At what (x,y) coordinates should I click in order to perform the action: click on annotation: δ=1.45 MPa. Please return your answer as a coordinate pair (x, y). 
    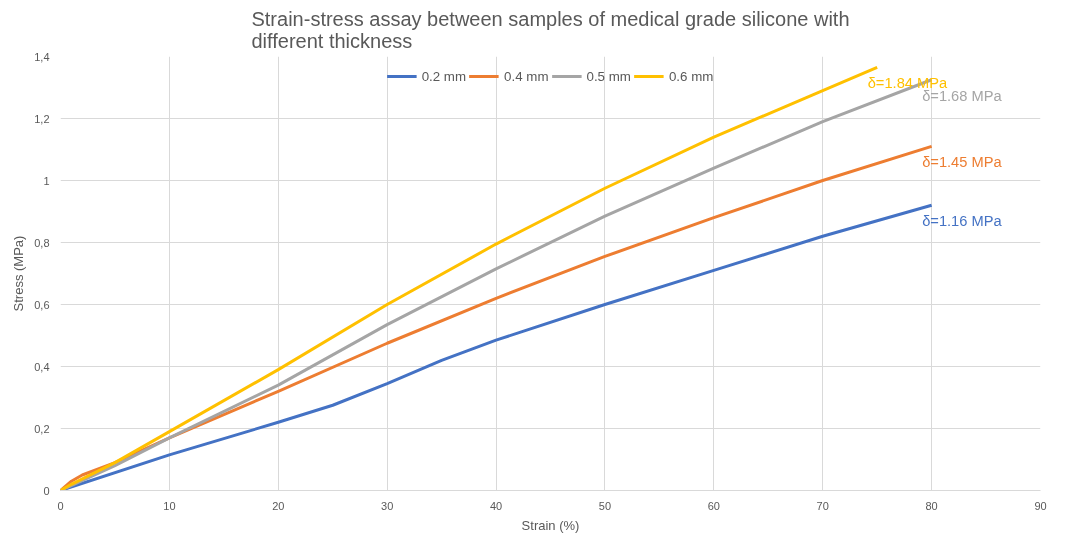
    Looking at the image, I should click on (962, 162).